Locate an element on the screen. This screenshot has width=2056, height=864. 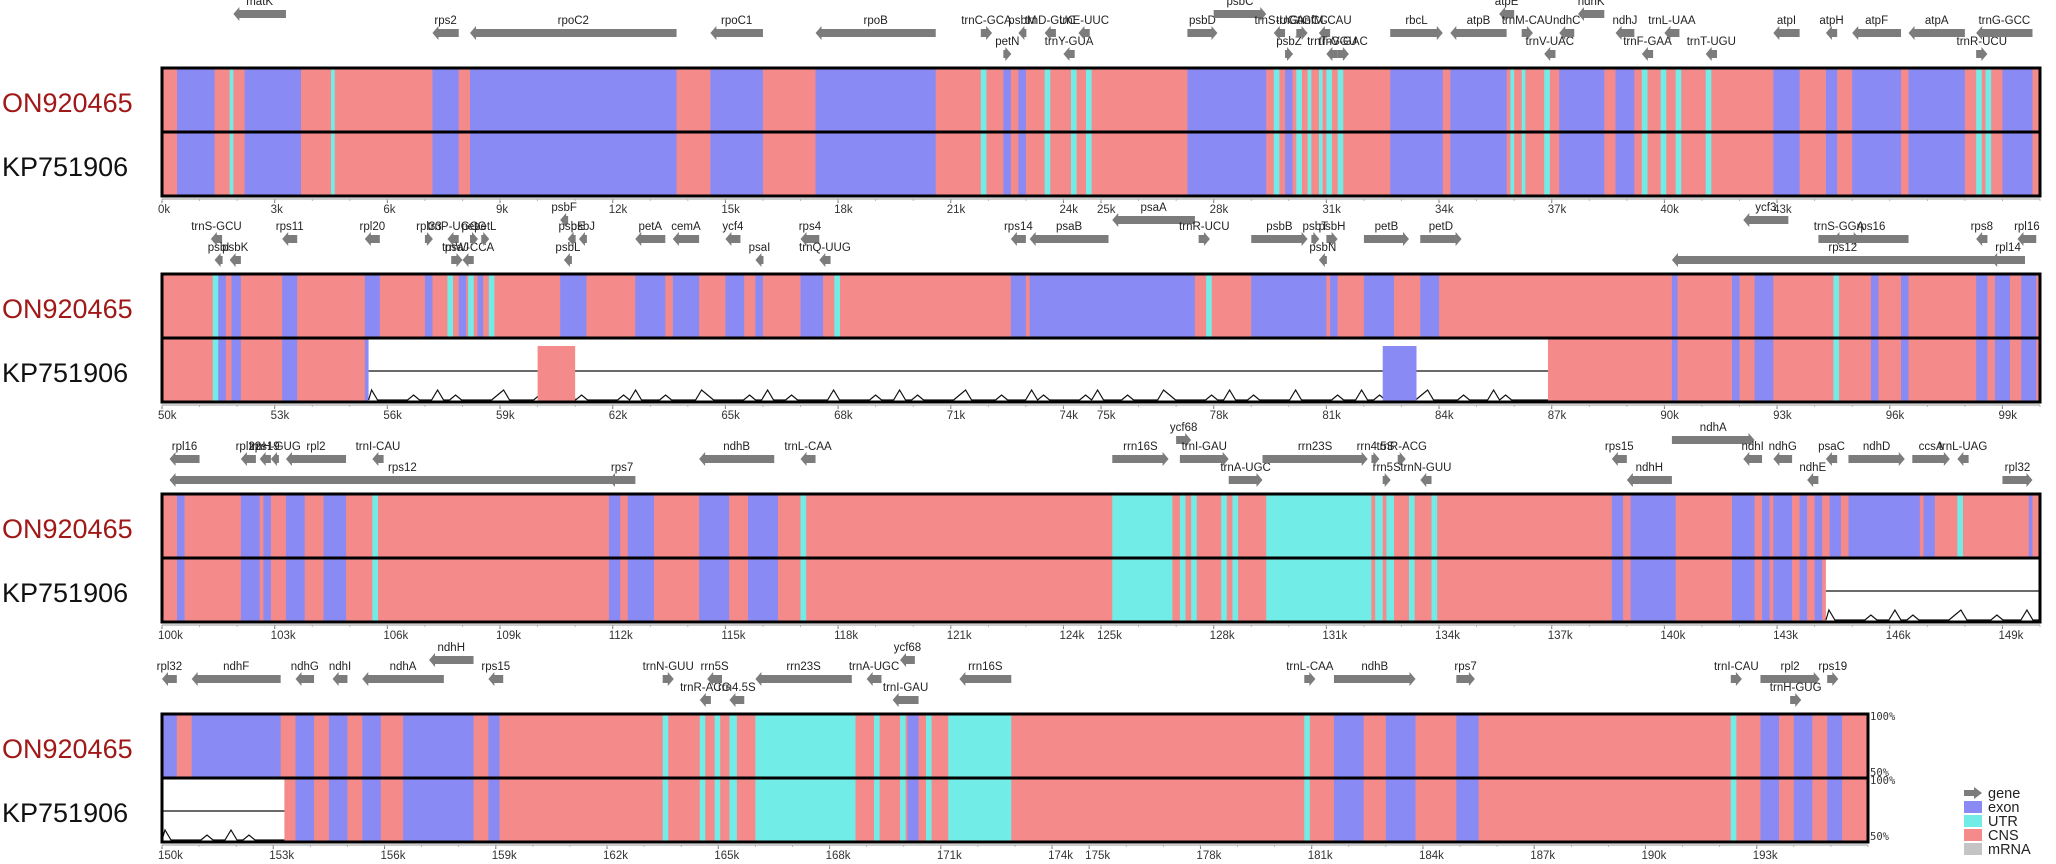
gene-arrow: ycf68 is located at coordinates (907, 654).